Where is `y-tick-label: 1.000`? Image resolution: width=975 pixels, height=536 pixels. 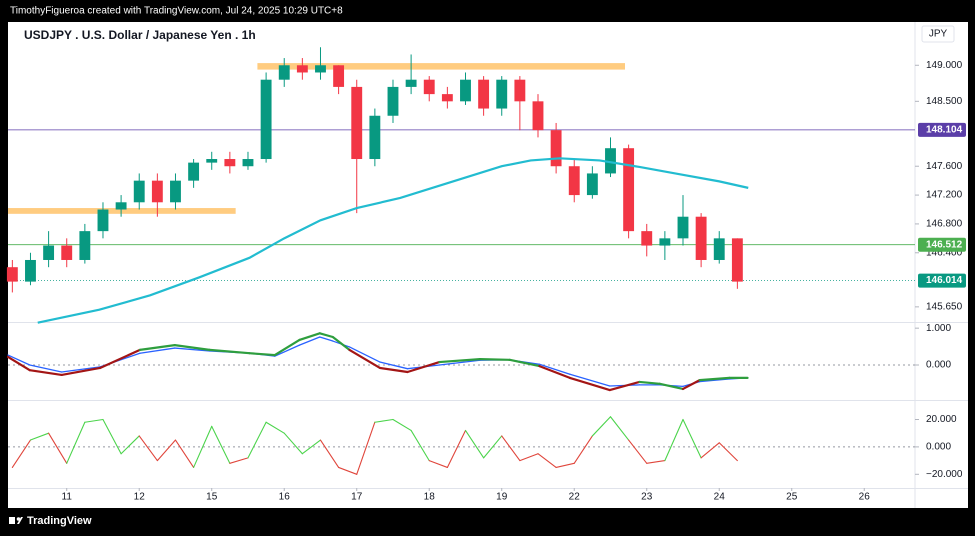
y-tick-label: 1.000 is located at coordinates (938, 328).